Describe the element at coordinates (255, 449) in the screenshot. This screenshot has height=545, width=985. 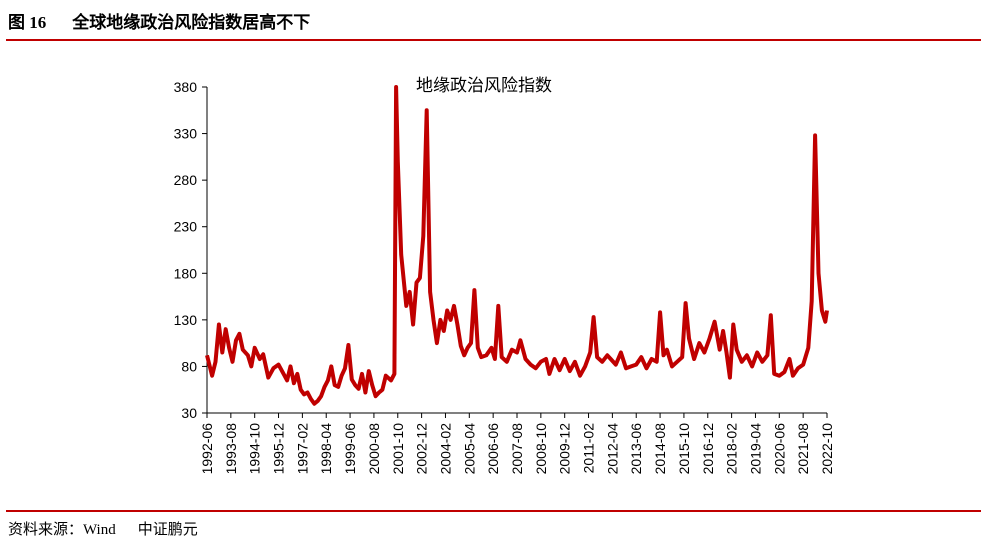
I see `x-tick-label: 1994-10` at that location.